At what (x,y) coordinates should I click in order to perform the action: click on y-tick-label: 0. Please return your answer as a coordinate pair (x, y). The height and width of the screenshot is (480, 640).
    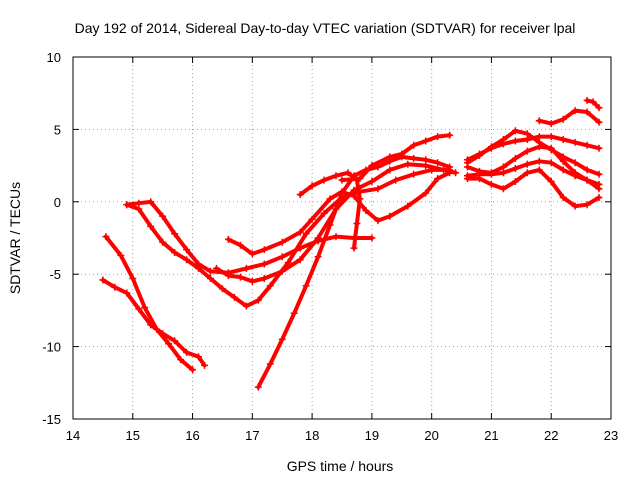
    Looking at the image, I should click on (57, 202).